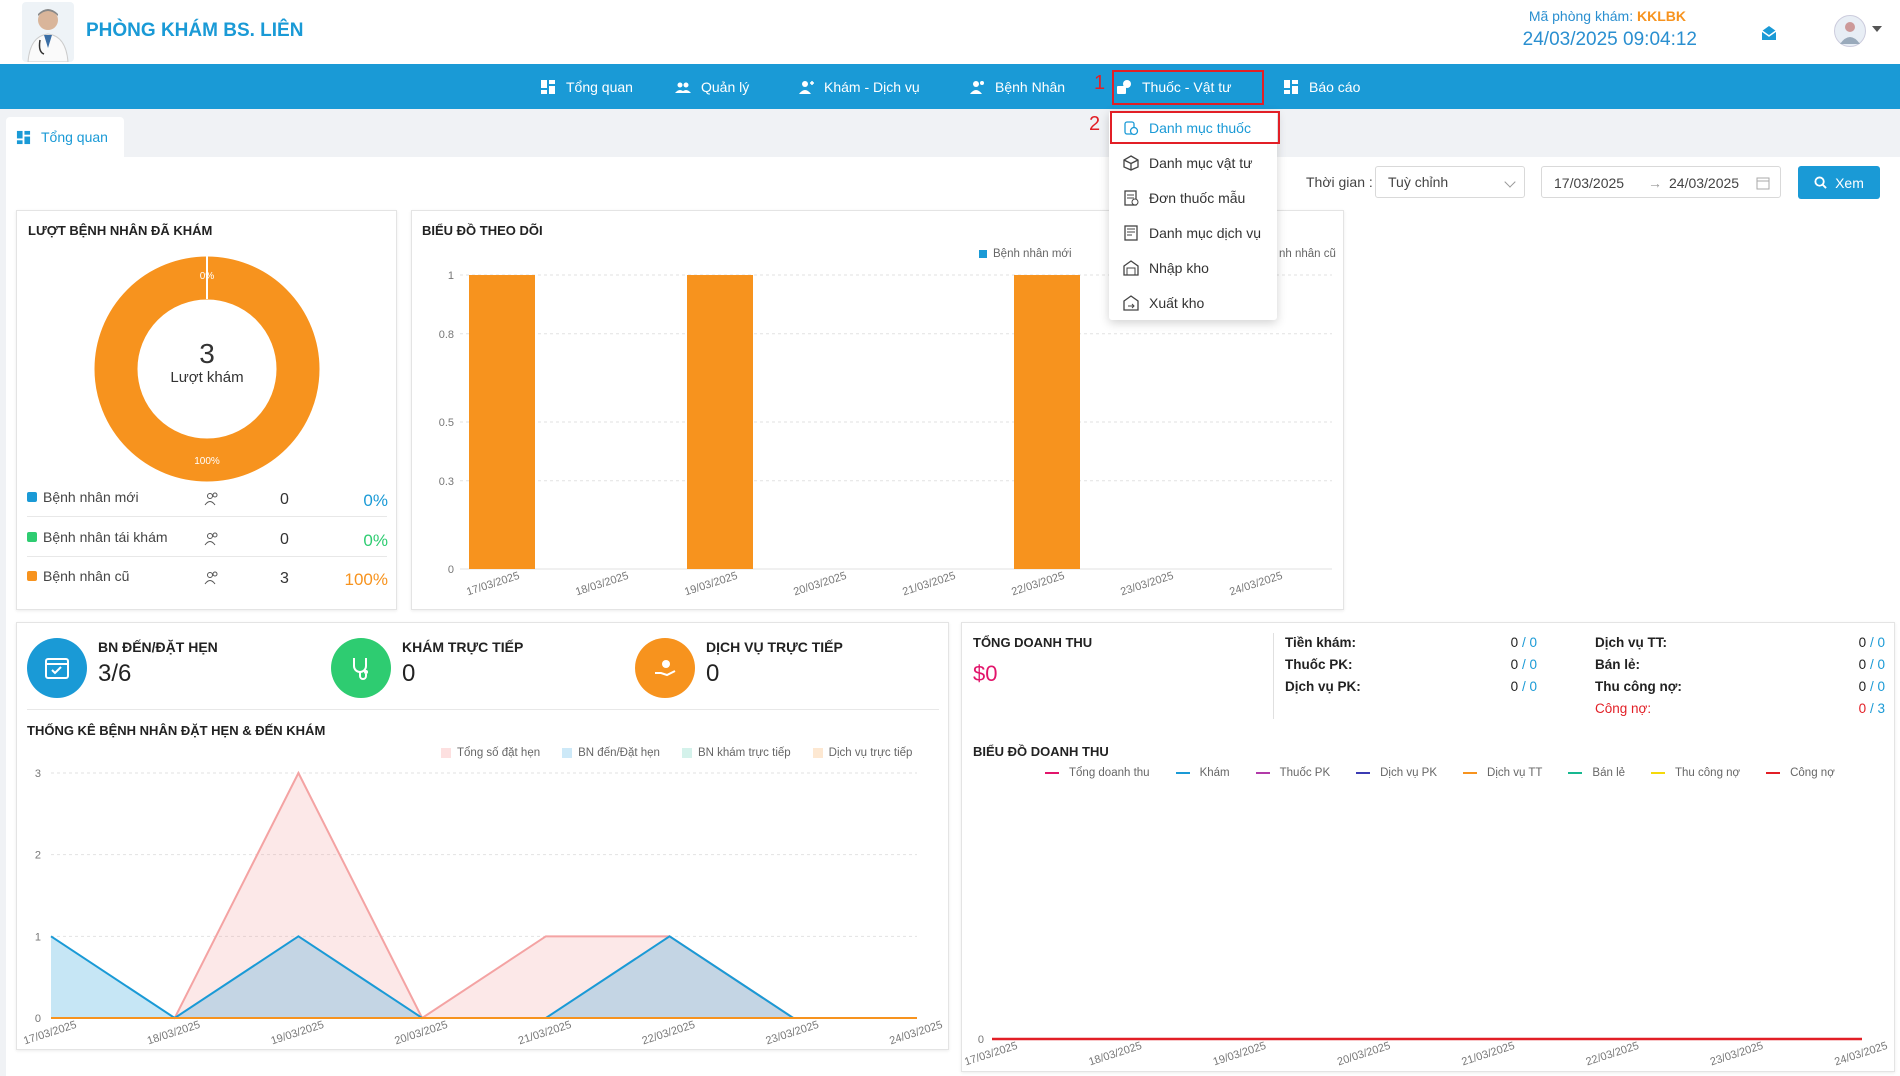 The image size is (1900, 1076). What do you see at coordinates (57, 668) in the screenshot?
I see `calendar-check-icon` at bounding box center [57, 668].